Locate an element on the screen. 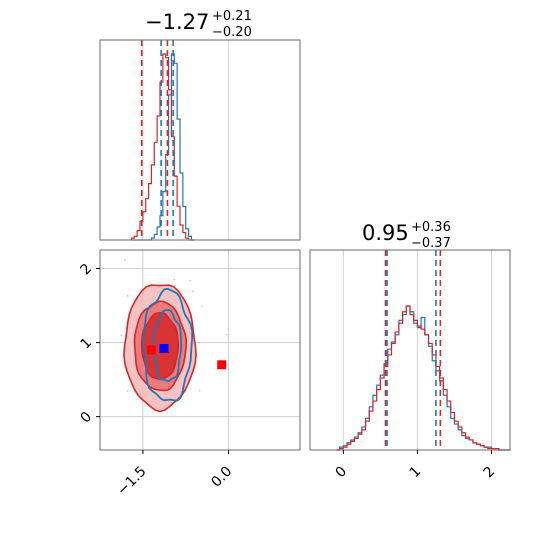  x-tick-label: 0 is located at coordinates (342, 473).